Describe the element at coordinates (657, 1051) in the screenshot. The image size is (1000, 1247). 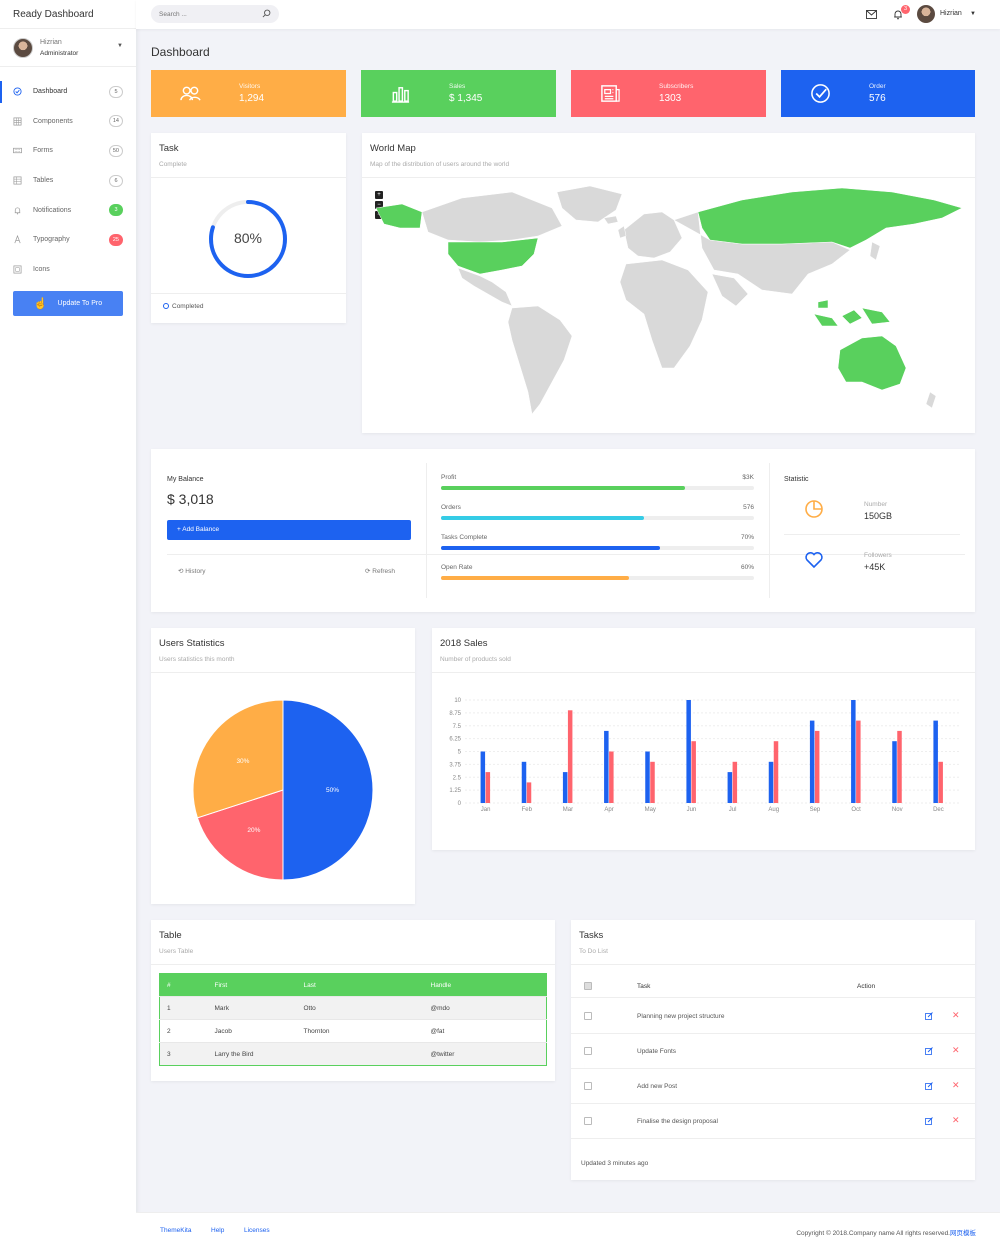
I see `task-text: Update Fonts` at that location.